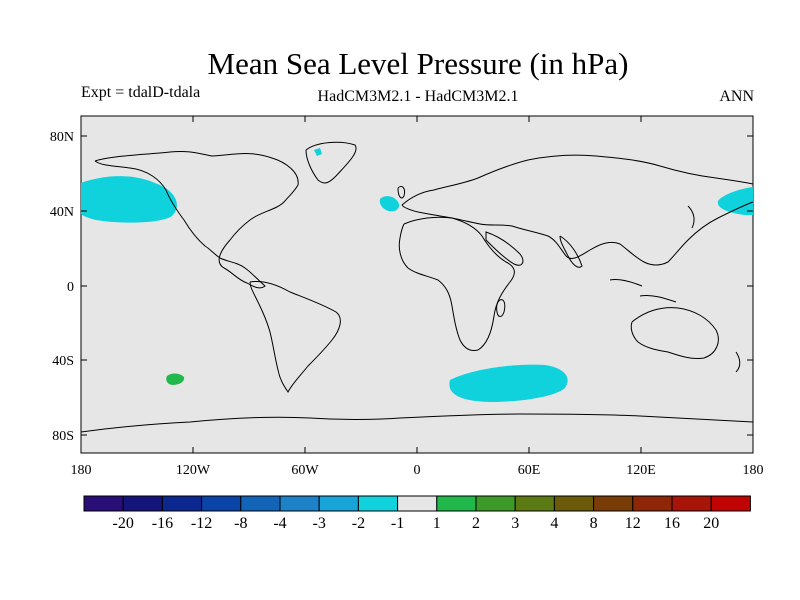 Image resolution: width=800 pixels, height=600 pixels. I want to click on colorbar-label-4: -4, so click(279, 523).